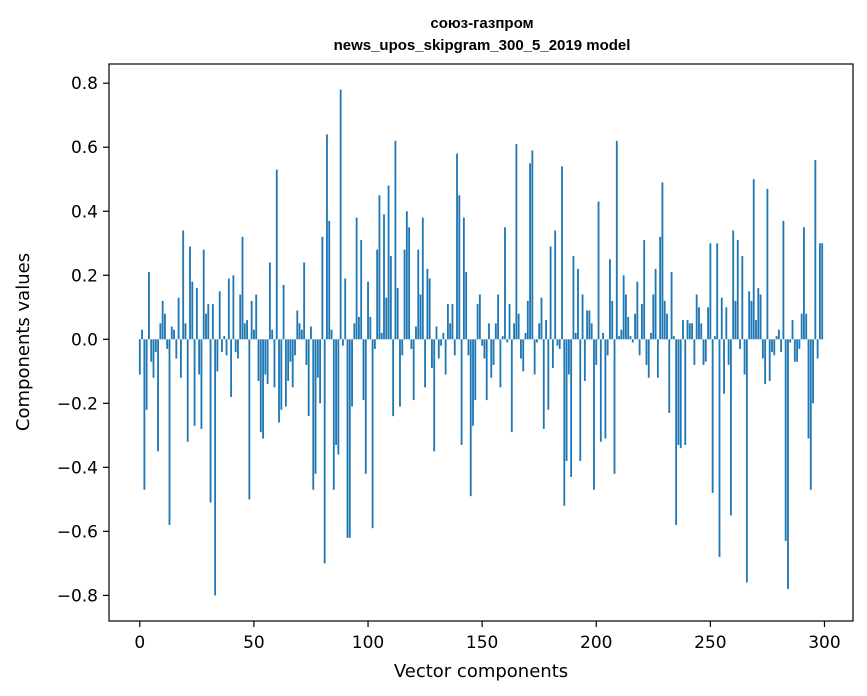  I want to click on y-tick-label: −0.6, so click(77, 532).